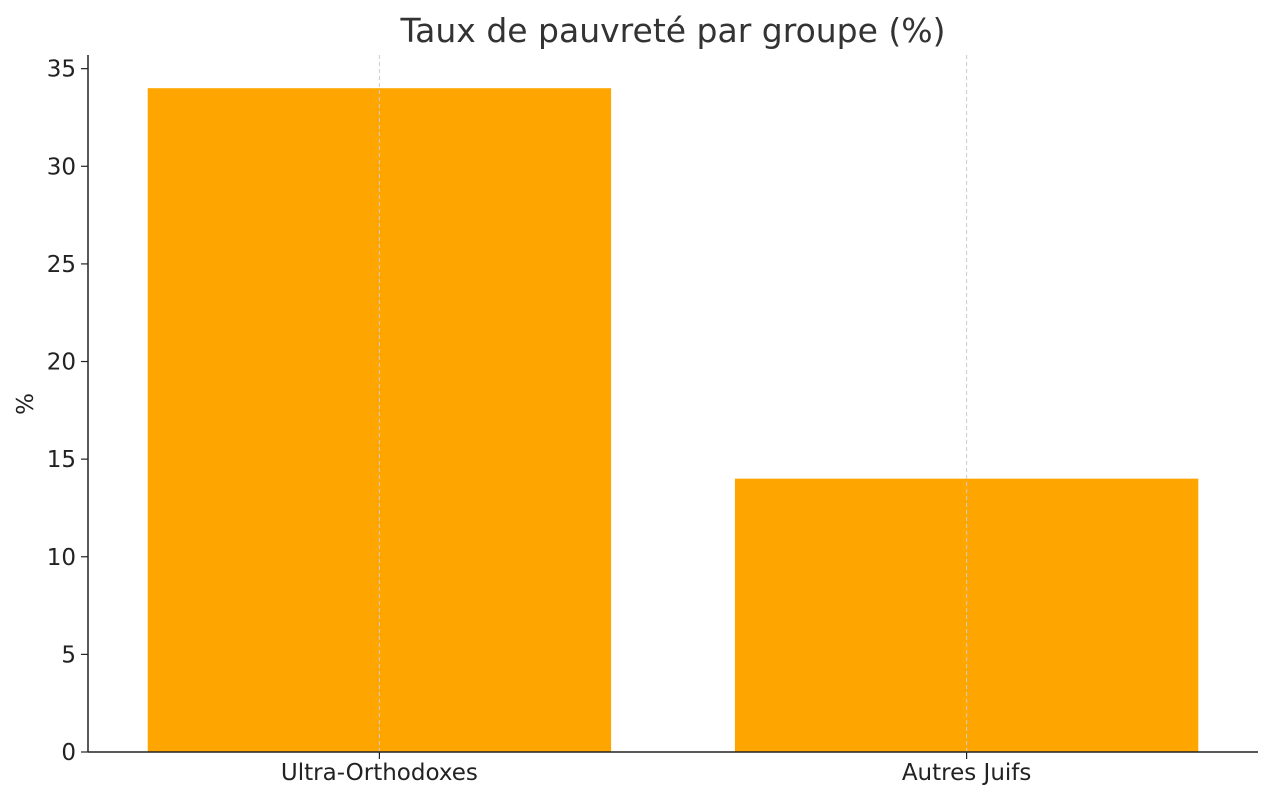 This screenshot has height=800, width=1274. I want to click on x-ticks: Ultra-Orthodoxes Autres Juifs, so click(656, 769).